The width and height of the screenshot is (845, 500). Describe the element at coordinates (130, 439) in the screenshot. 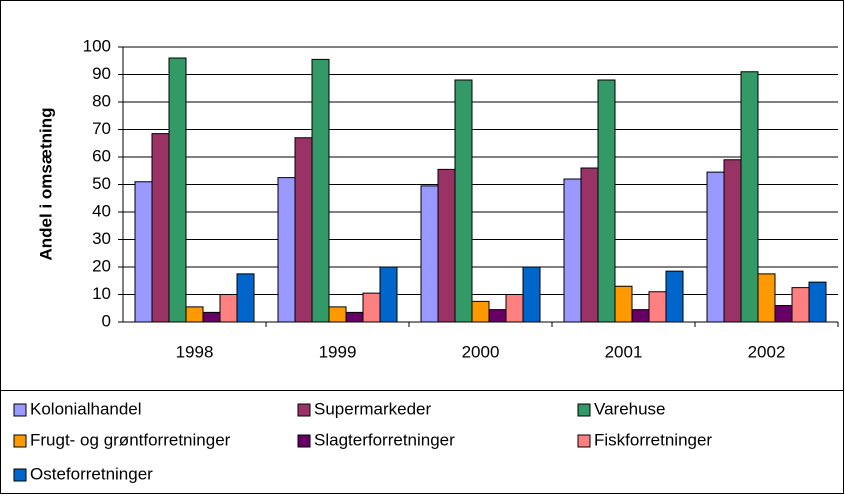

I see `legend-label: Frugt- og grøntforretninger` at that location.